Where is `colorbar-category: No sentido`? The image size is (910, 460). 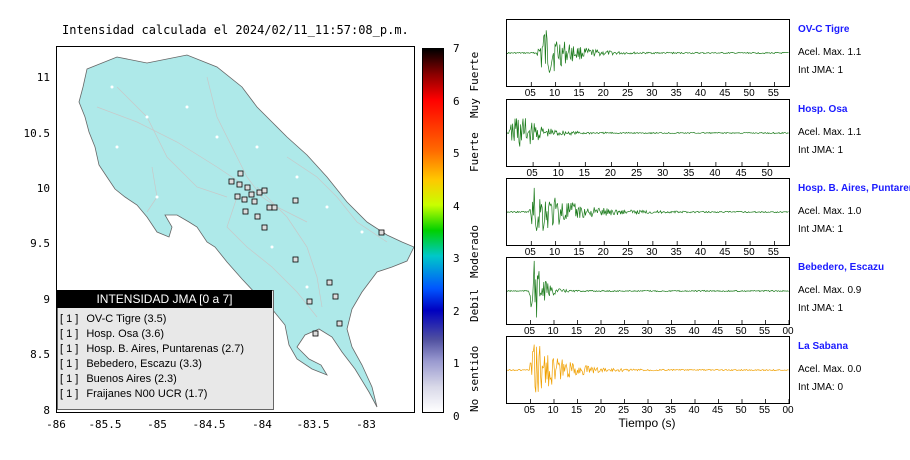
colorbar-category: No sentido is located at coordinates (474, 378).